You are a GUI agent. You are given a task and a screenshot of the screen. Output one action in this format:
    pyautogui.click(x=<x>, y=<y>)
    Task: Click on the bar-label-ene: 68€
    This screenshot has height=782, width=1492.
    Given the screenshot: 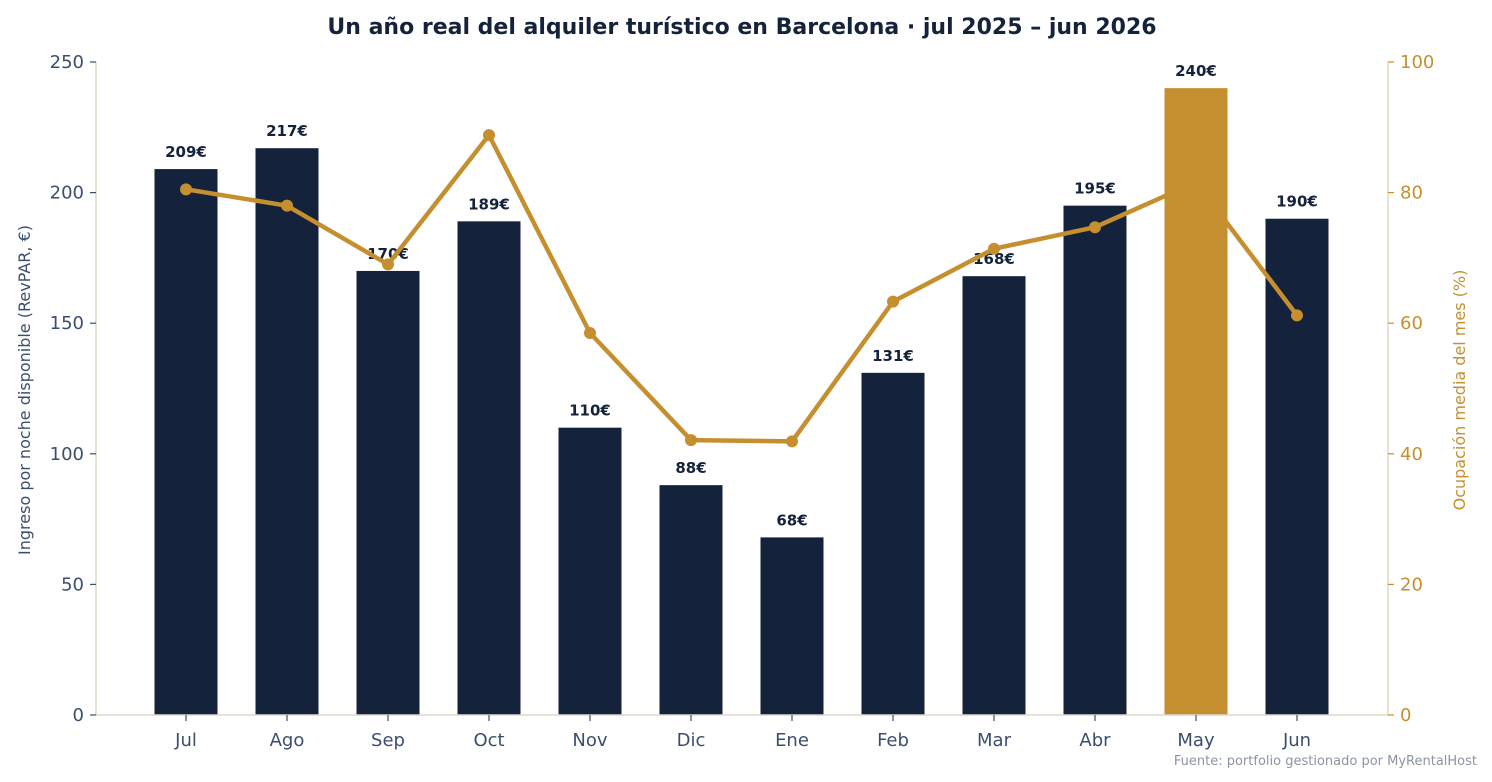 What is the action you would take?
    pyautogui.click(x=791, y=520)
    